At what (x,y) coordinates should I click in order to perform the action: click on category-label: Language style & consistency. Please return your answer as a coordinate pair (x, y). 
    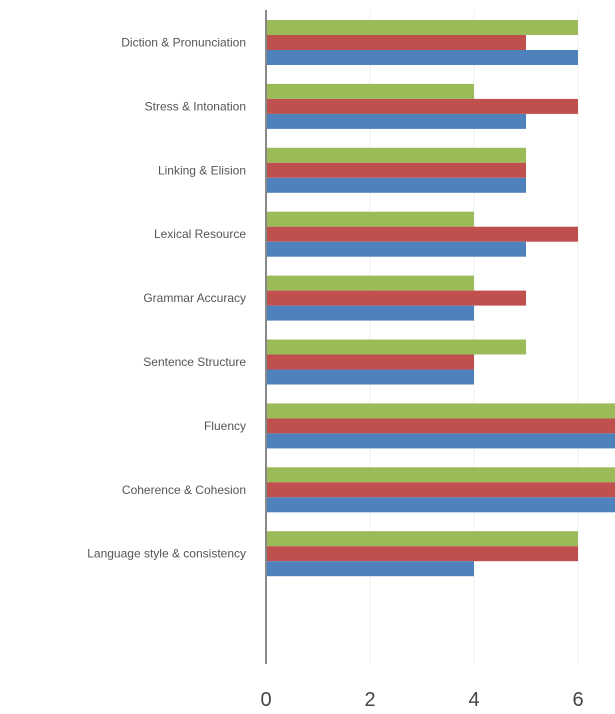
    Looking at the image, I should click on (166, 554).